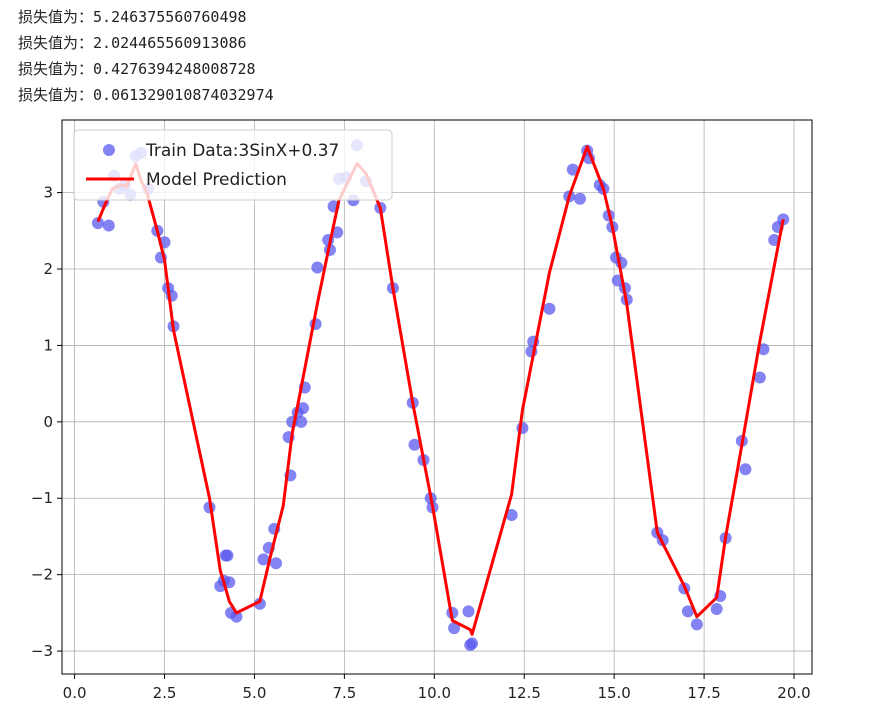 This screenshot has width=875, height=722. What do you see at coordinates (48, 345) in the screenshot?
I see `y-tick-label: 1` at bounding box center [48, 345].